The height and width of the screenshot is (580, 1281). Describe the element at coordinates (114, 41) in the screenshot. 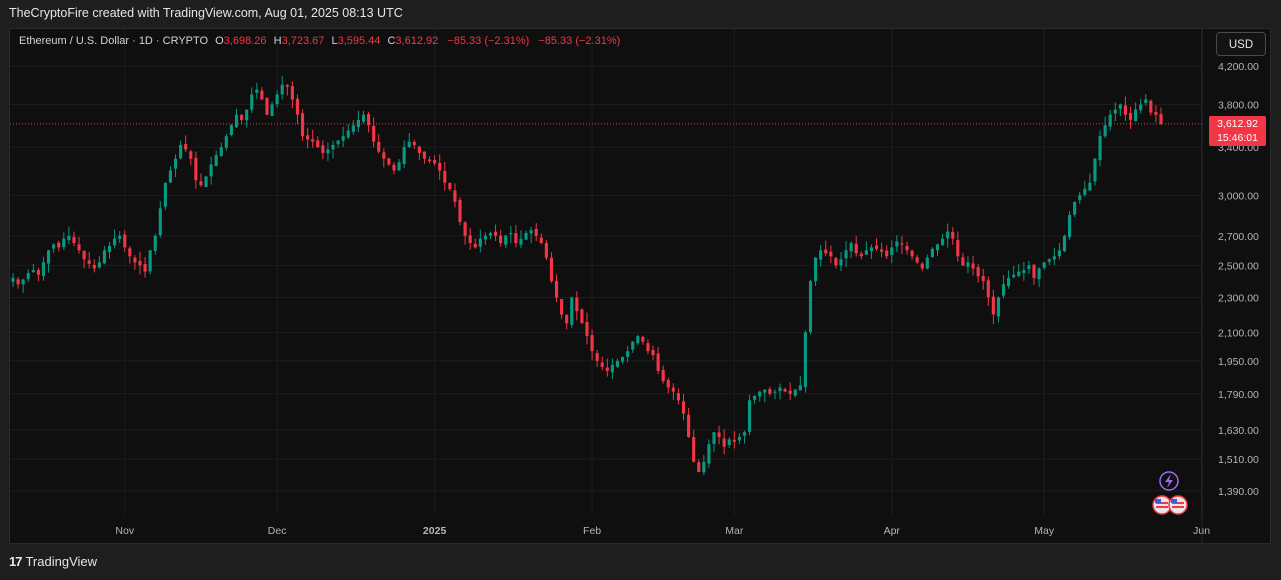

I see `legend-symbol: Ethereum / U.S. Dollar · 1D · CRYPTO` at that location.